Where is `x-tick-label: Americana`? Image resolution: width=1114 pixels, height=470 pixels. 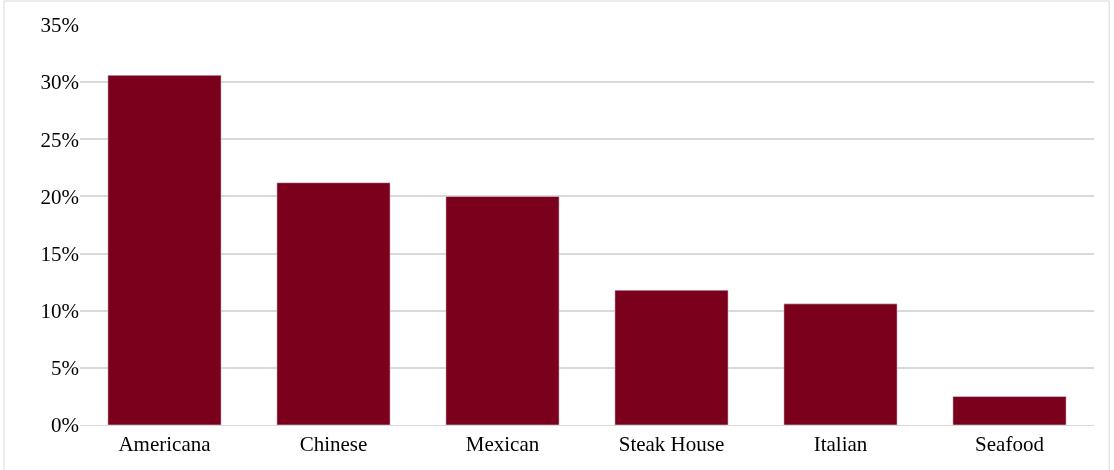 x-tick-label: Americana is located at coordinates (165, 444).